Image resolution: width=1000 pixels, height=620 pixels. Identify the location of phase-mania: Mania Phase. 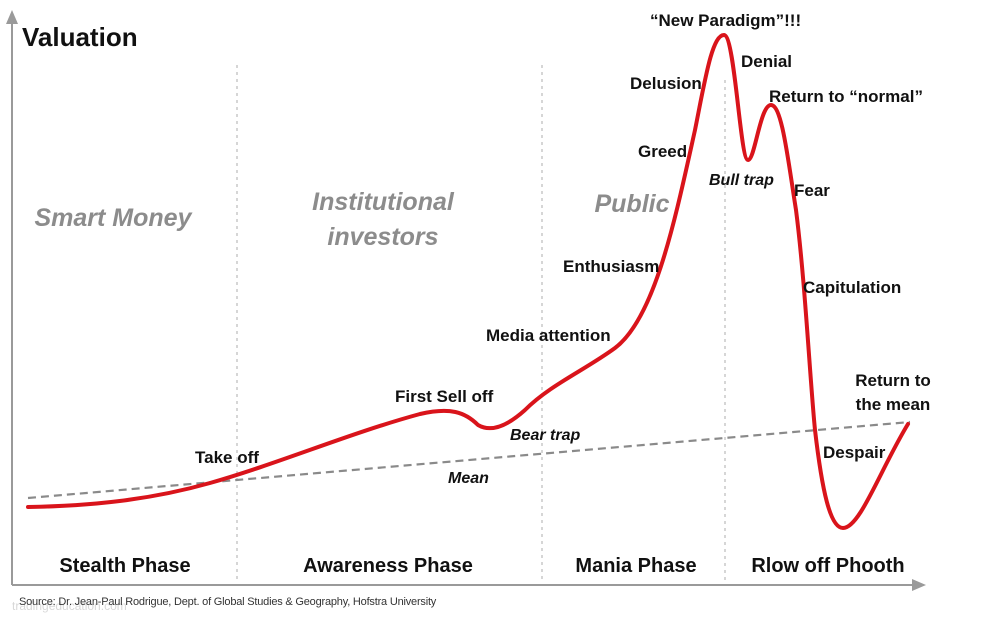
(635, 566).